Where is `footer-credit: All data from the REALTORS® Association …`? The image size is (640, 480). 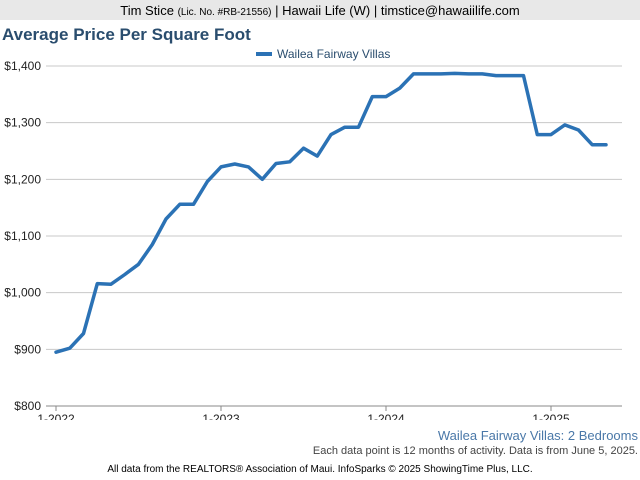
footer-credit: All data from the REALTORS® Association … is located at coordinates (320, 469).